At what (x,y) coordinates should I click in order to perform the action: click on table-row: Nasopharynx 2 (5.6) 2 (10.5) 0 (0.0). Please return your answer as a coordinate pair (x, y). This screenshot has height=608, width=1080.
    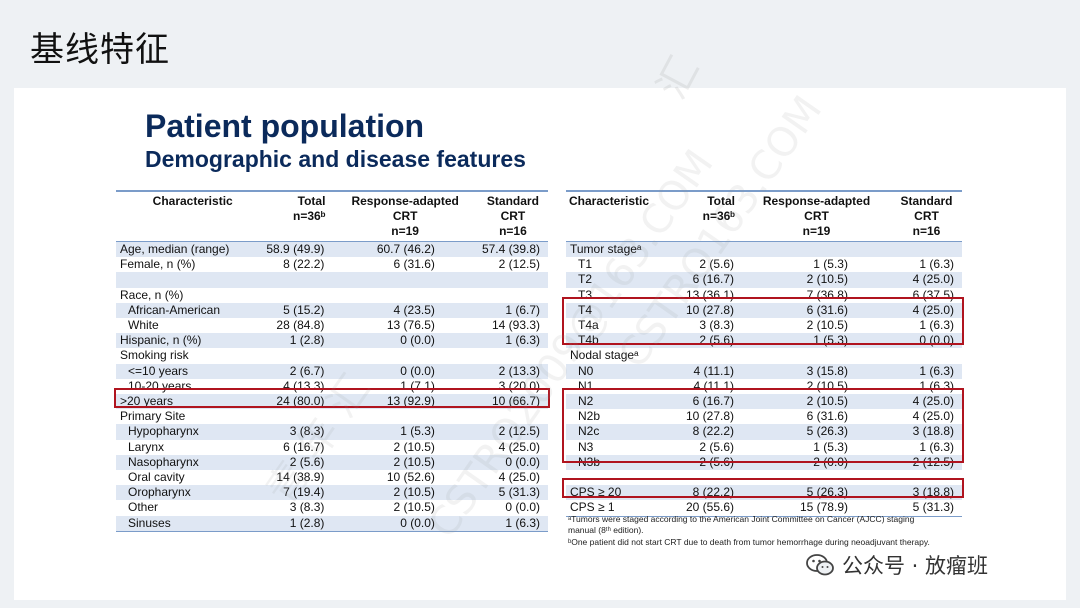
    Looking at the image, I should click on (332, 462).